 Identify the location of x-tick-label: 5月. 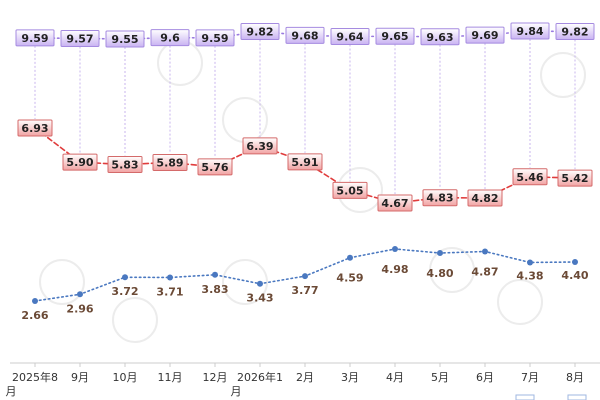
(440, 377).